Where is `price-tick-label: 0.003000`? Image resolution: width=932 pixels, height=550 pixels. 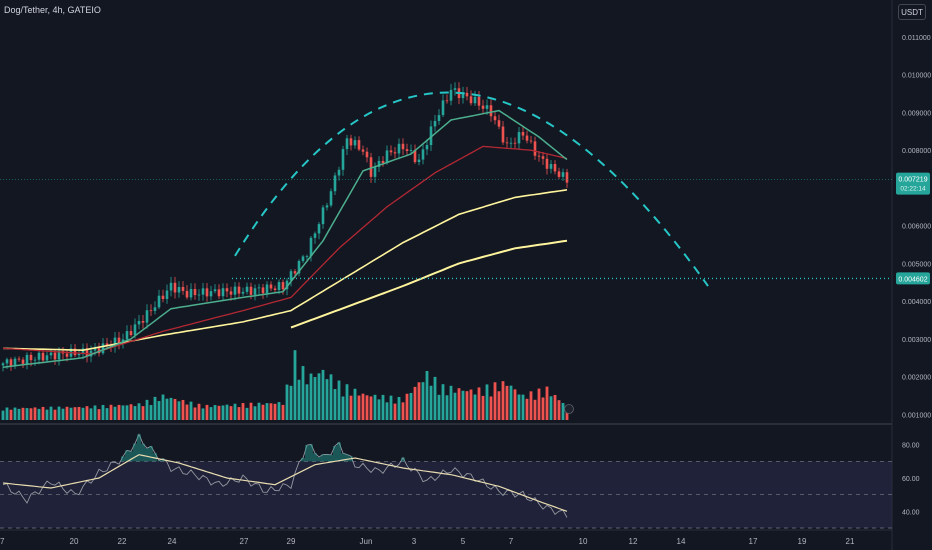 price-tick-label: 0.003000 is located at coordinates (916, 340).